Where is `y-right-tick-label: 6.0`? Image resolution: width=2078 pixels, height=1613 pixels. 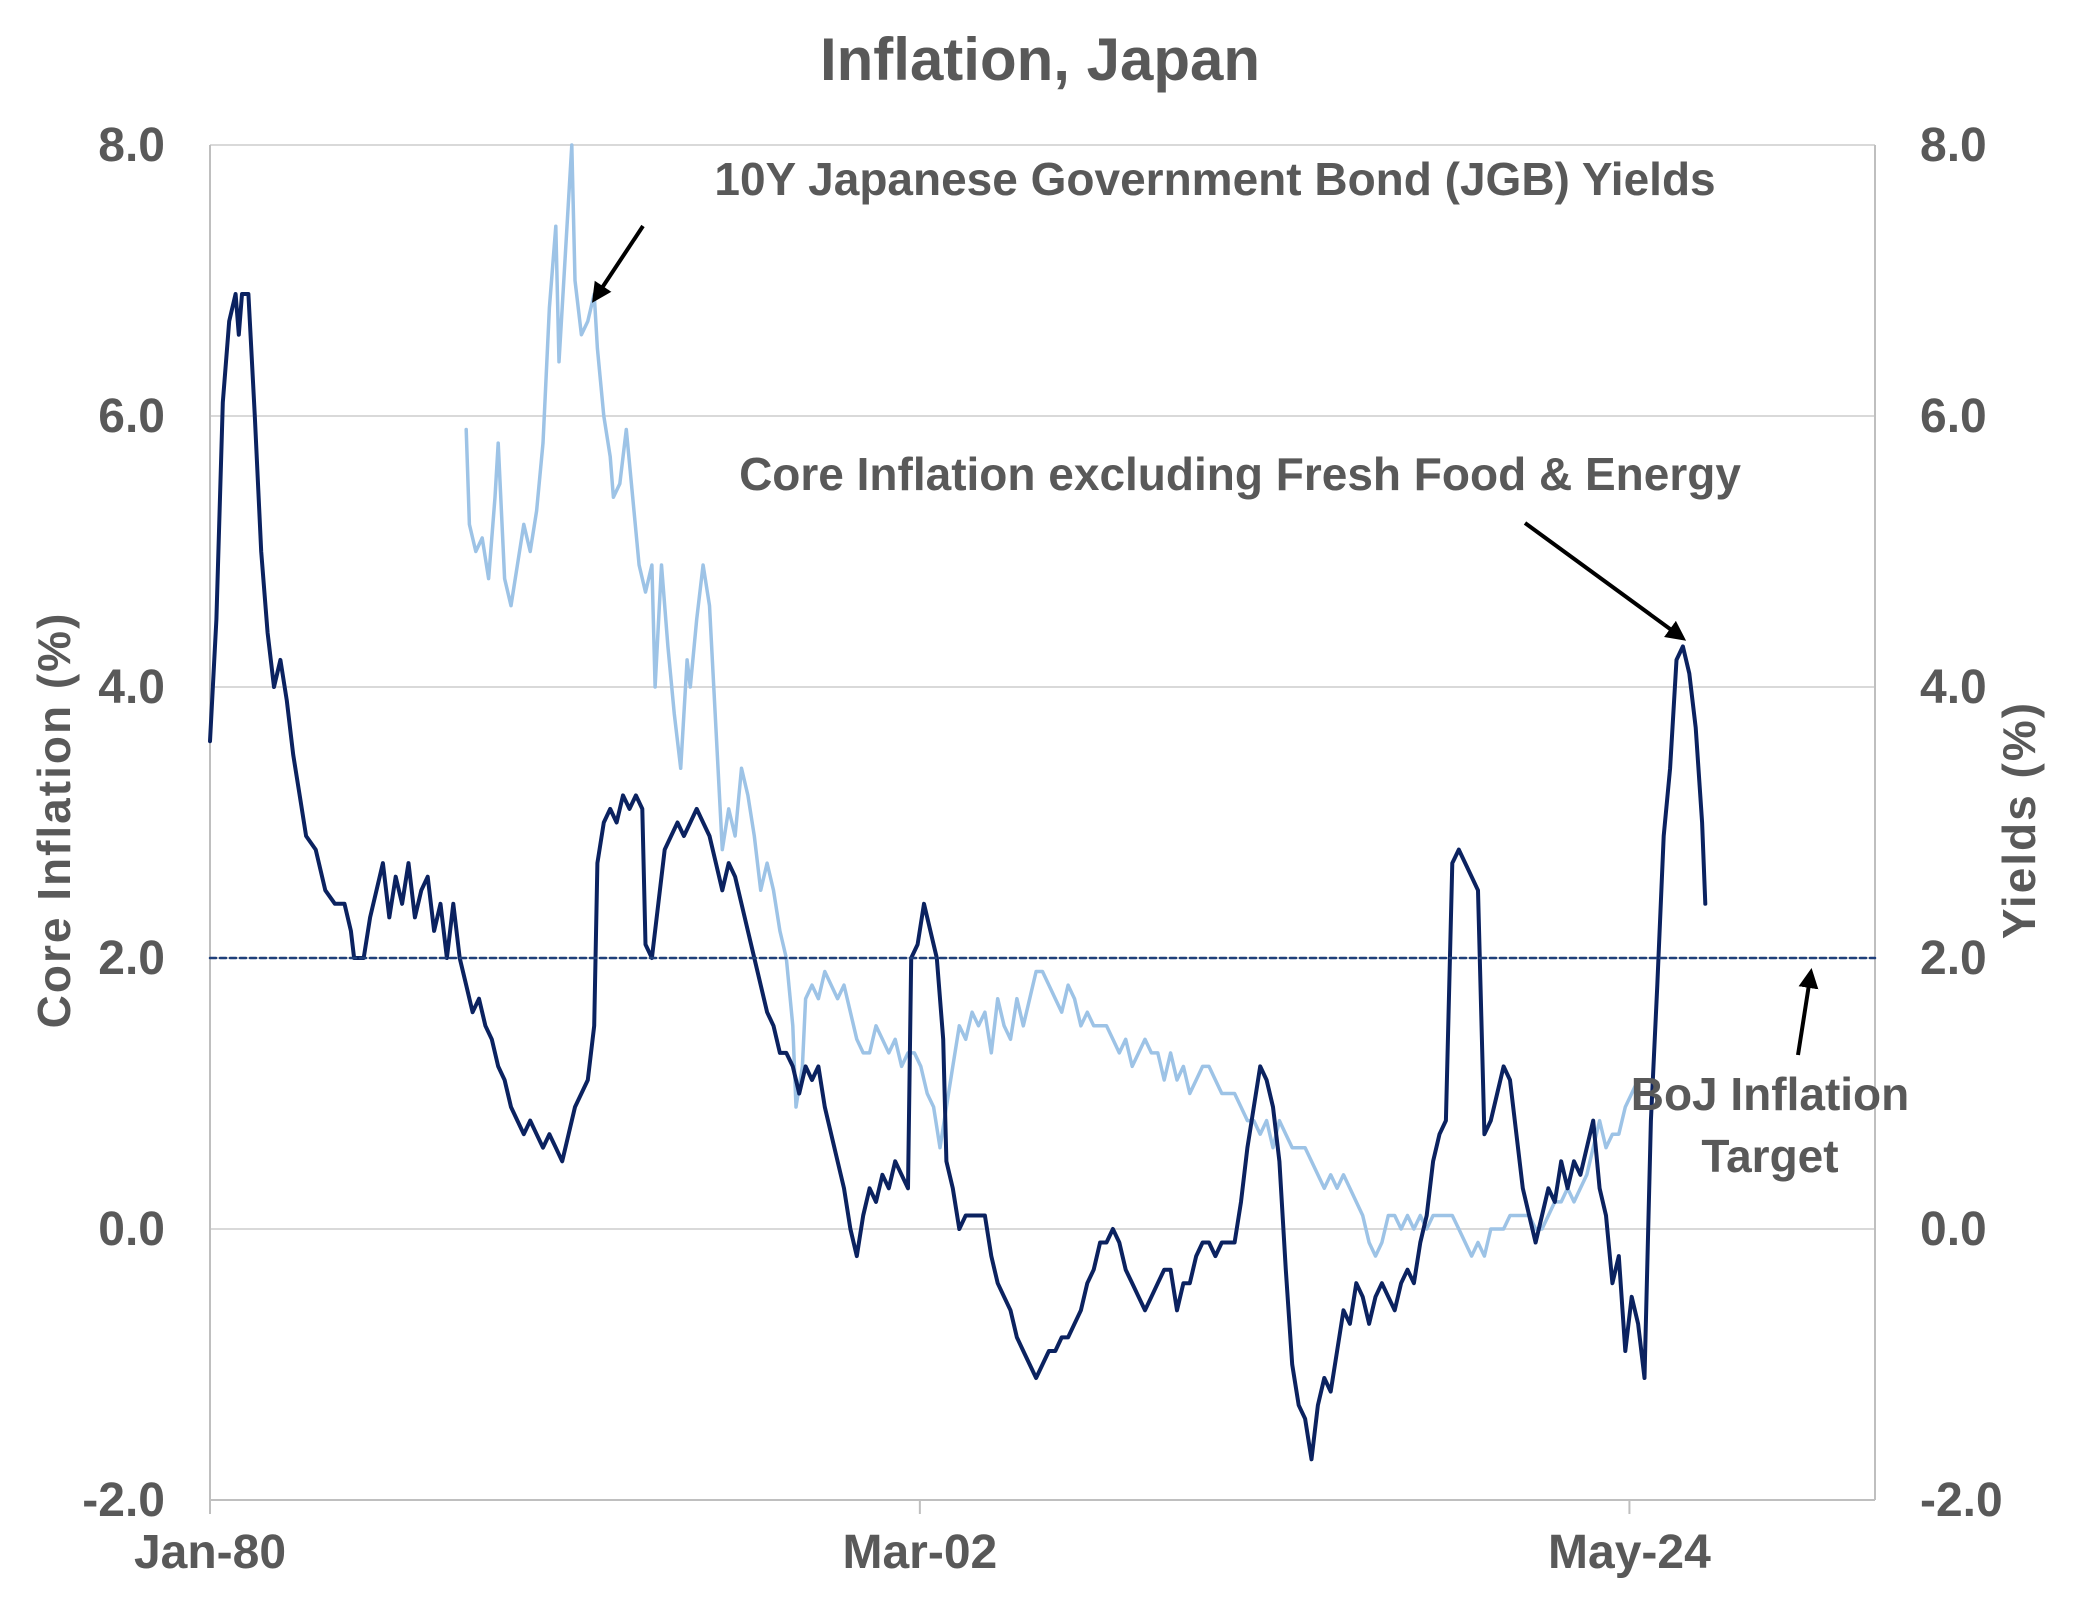 y-right-tick-label: 6.0 is located at coordinates (1953, 416).